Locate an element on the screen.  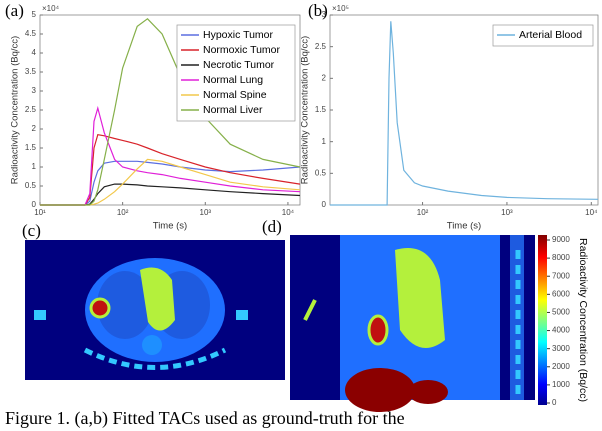
y-tick-label: 4 is located at coordinates (34, 52).